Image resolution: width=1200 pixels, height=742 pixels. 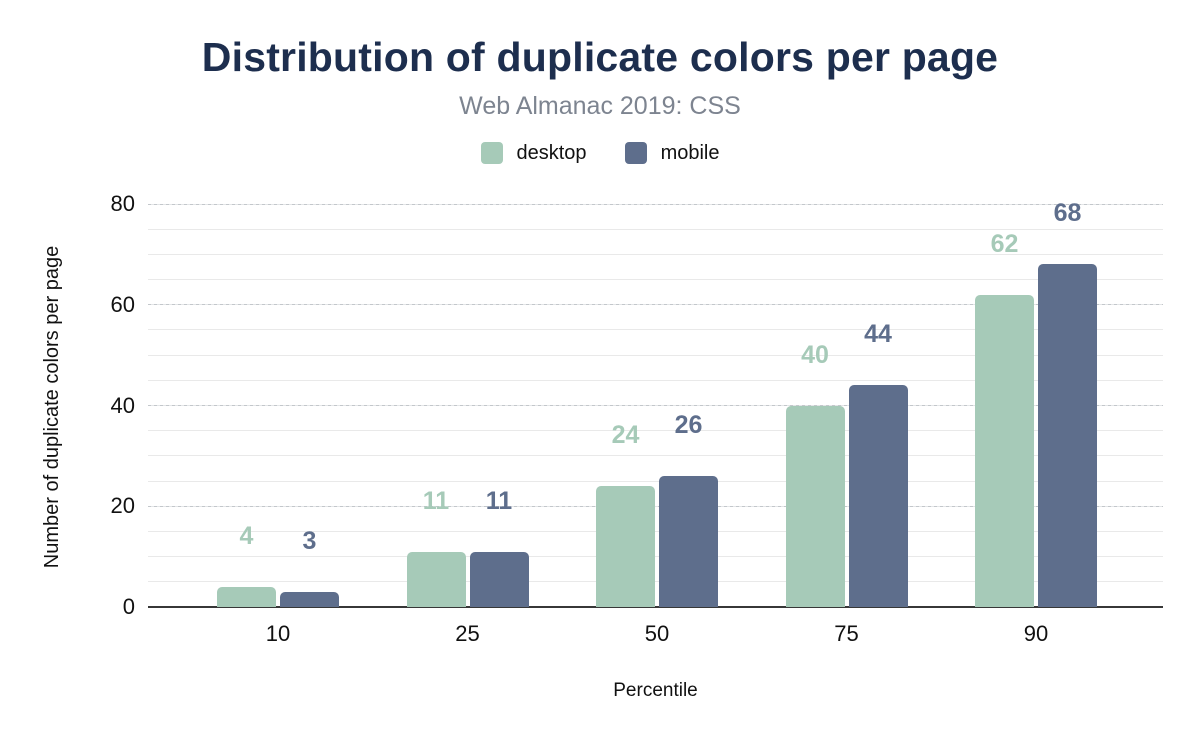 What do you see at coordinates (846, 633) in the screenshot?
I see `x-tick-label-75: 75` at bounding box center [846, 633].